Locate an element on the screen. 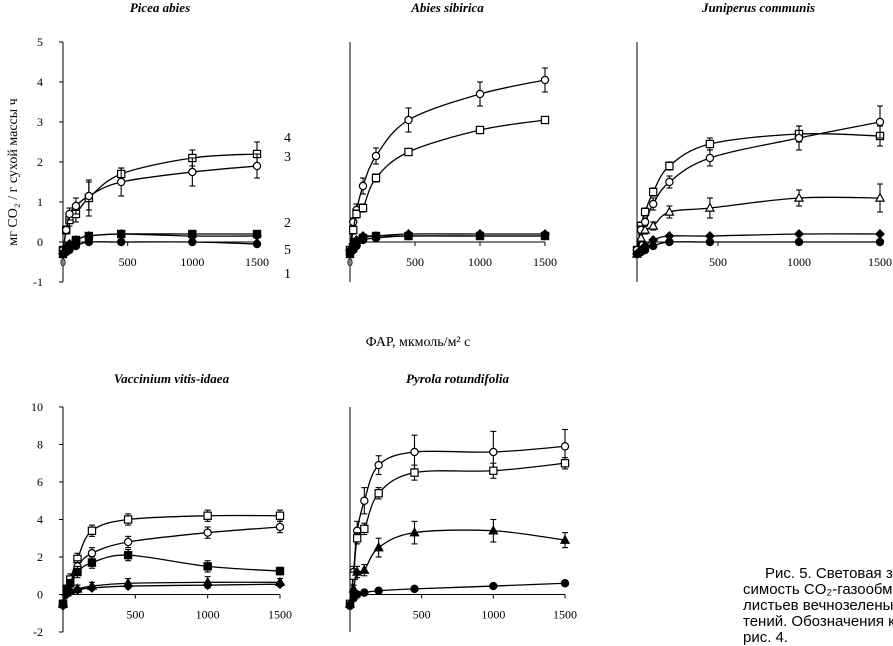 The width and height of the screenshot is (893, 646). chart-panel: Juniperus communis 500 1000 1500 is located at coordinates (761, 141).